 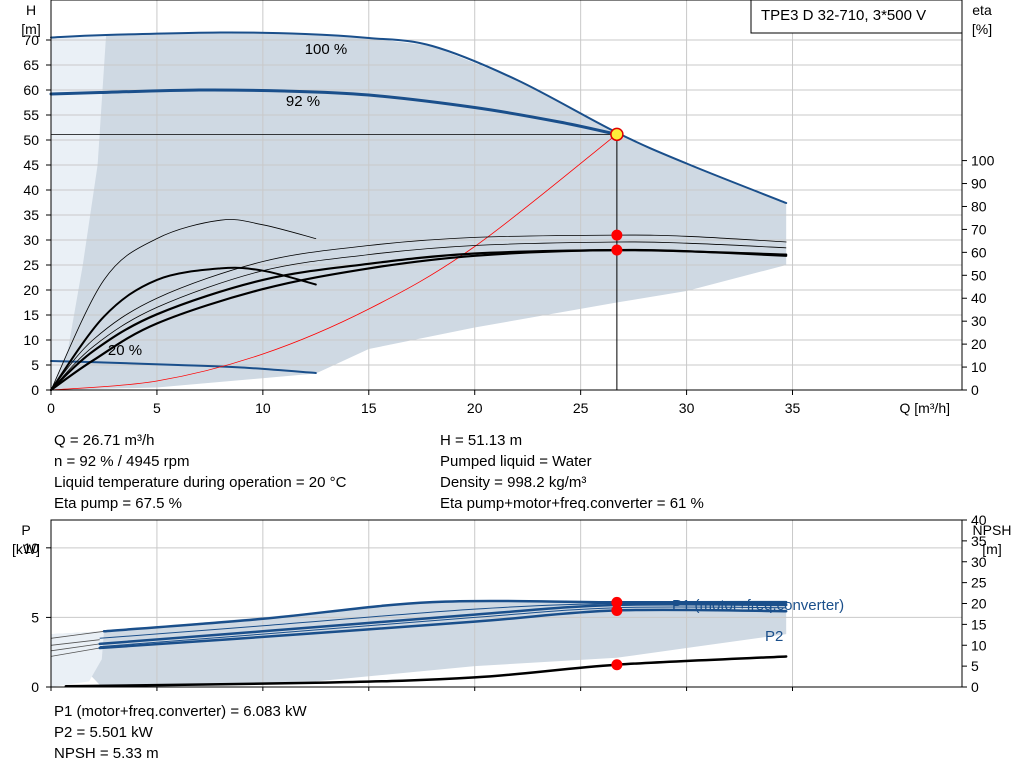 I want to click on x-tick-label: 0, so click(x=51, y=408).